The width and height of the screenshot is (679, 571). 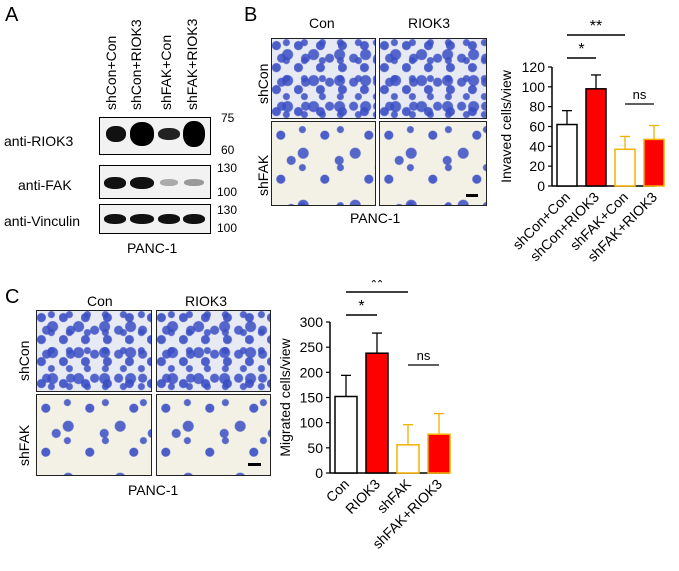 I want to click on y-tick-label: 150, so click(x=312, y=398).